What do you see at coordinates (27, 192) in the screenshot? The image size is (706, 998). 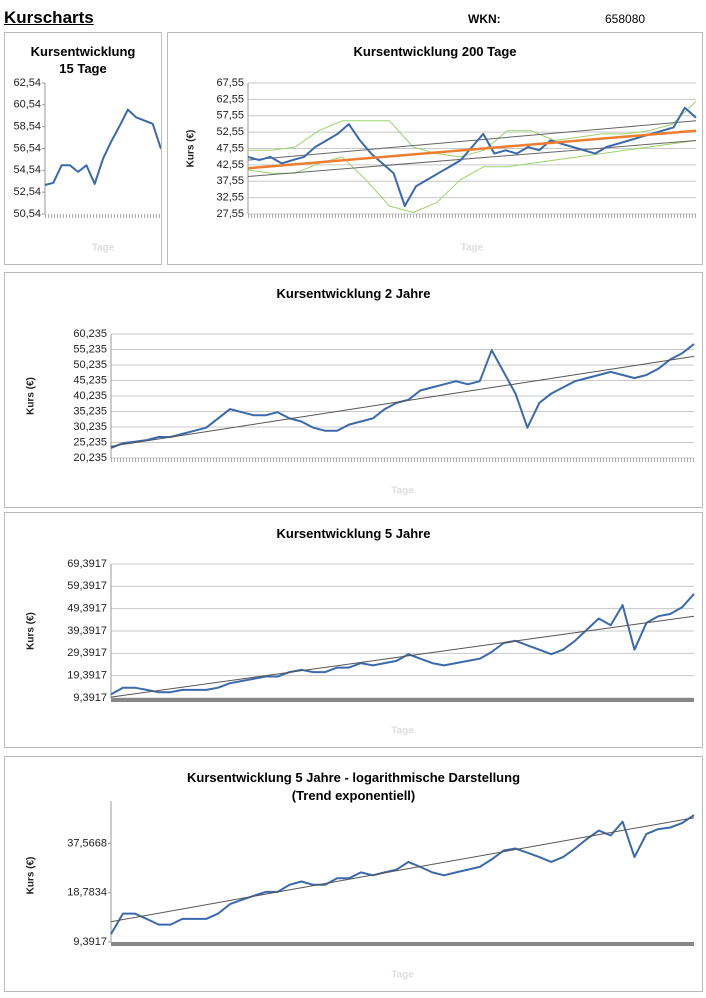 I see `y-tick-label: 52,54` at bounding box center [27, 192].